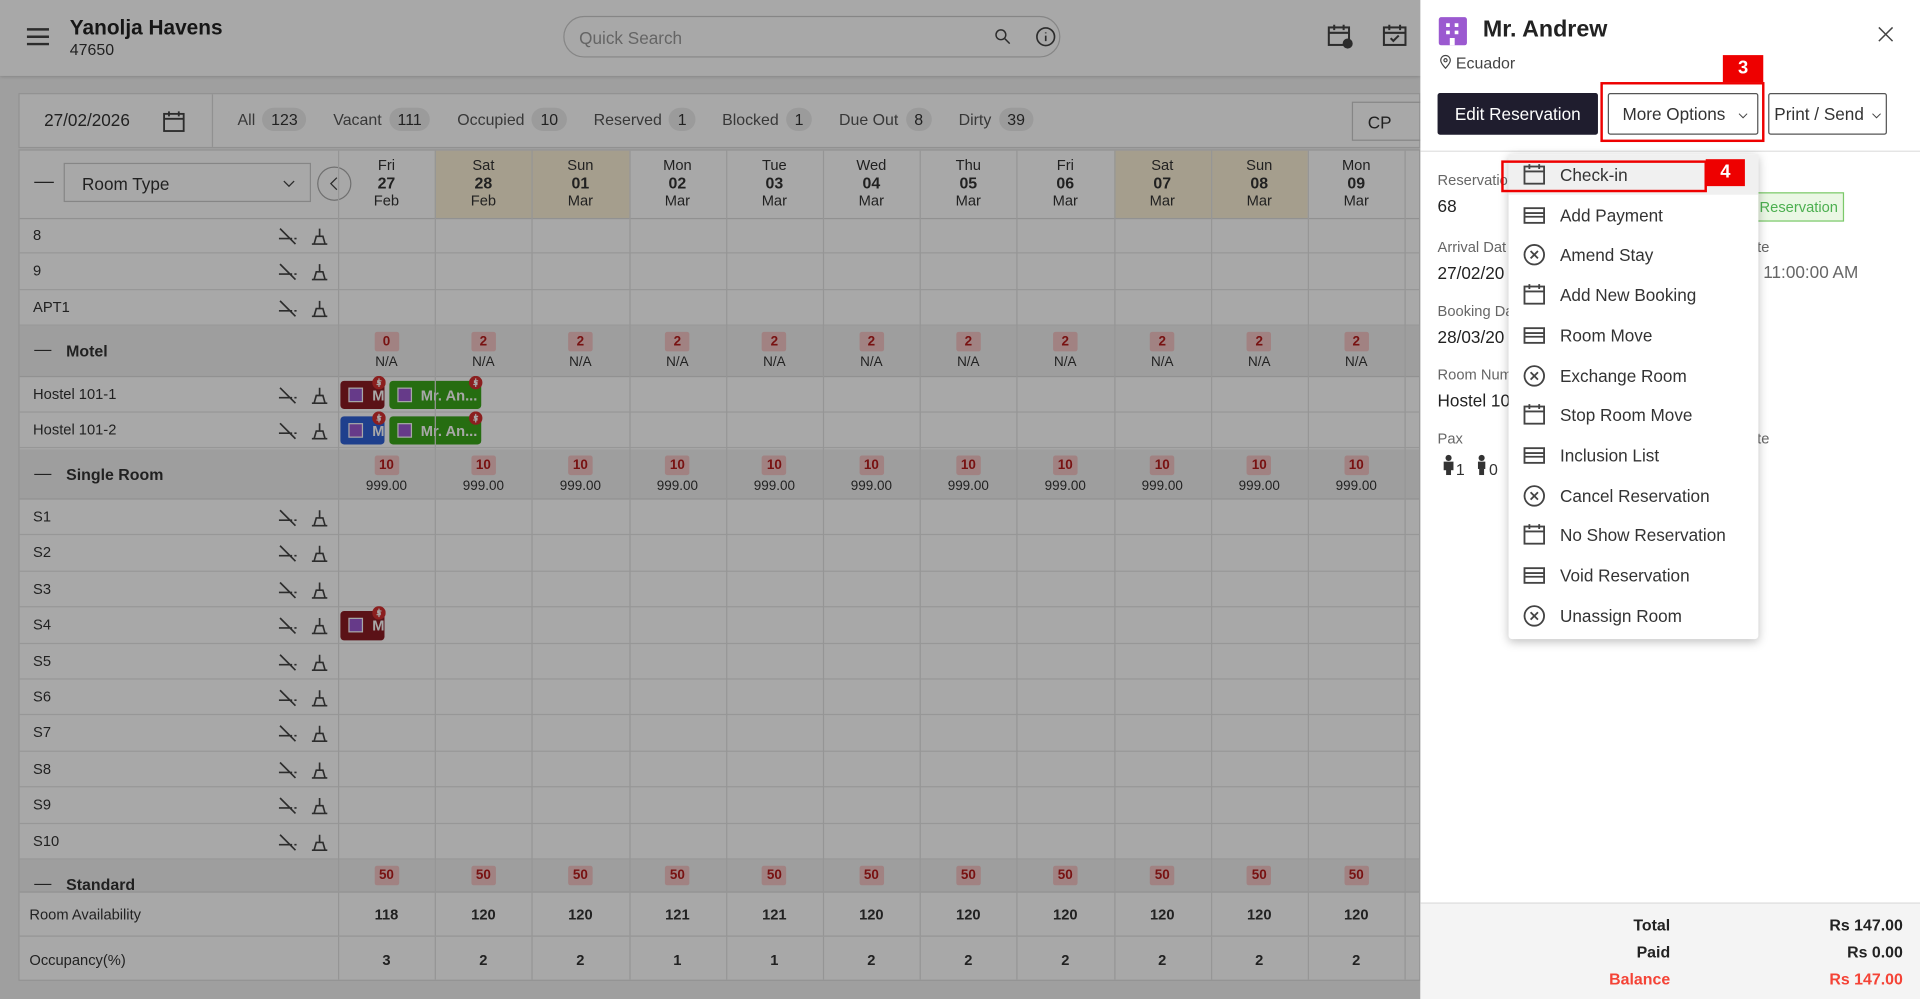 This screenshot has height=999, width=1920. What do you see at coordinates (1471, 273) in the screenshot?
I see `detail-value: 27/02/20` at bounding box center [1471, 273].